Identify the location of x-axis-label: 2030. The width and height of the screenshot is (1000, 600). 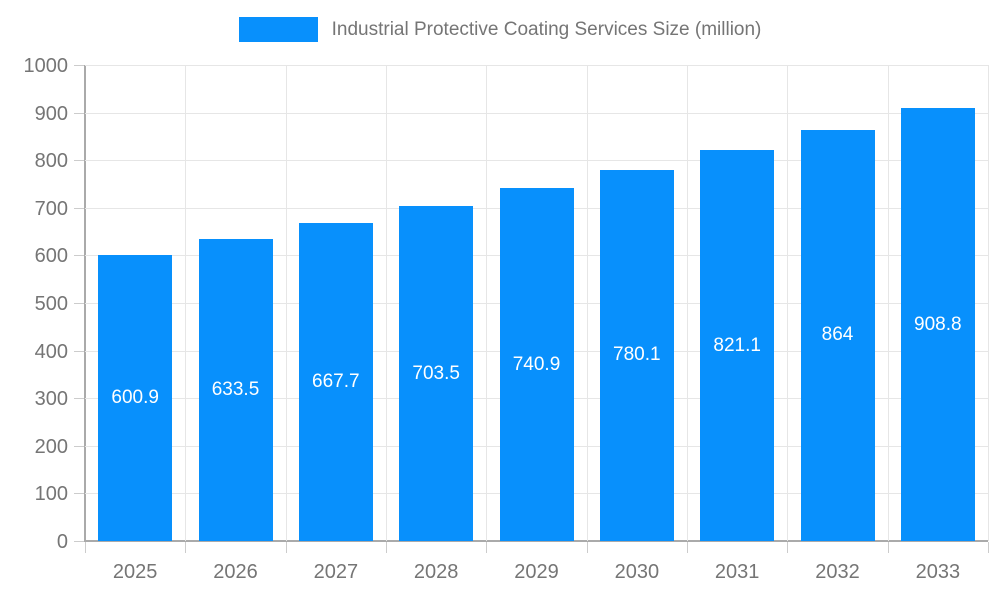
(637, 572).